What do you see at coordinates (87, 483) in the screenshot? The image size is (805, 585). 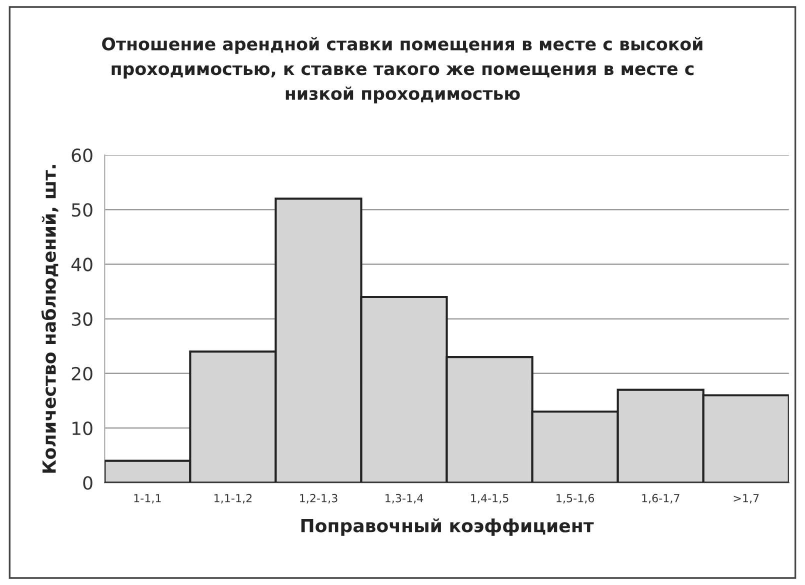 I see `y-tick-label: 0` at bounding box center [87, 483].